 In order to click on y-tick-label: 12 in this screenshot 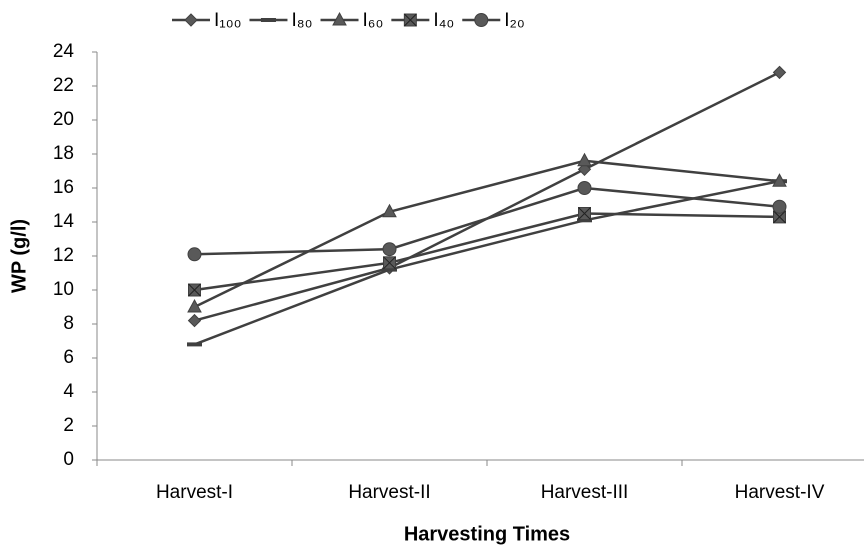, I will do `click(63, 255)`.